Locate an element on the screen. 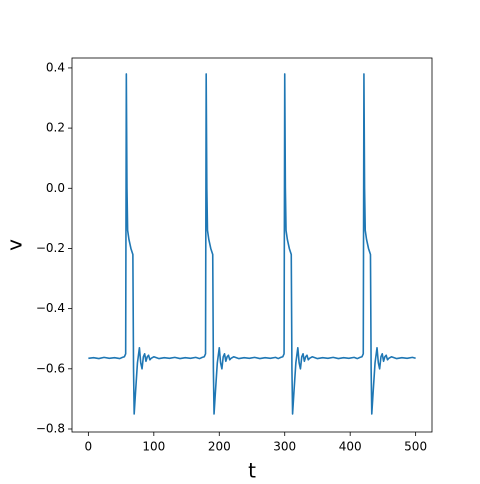  y-tick-label: 0.2 is located at coordinates (55, 128).